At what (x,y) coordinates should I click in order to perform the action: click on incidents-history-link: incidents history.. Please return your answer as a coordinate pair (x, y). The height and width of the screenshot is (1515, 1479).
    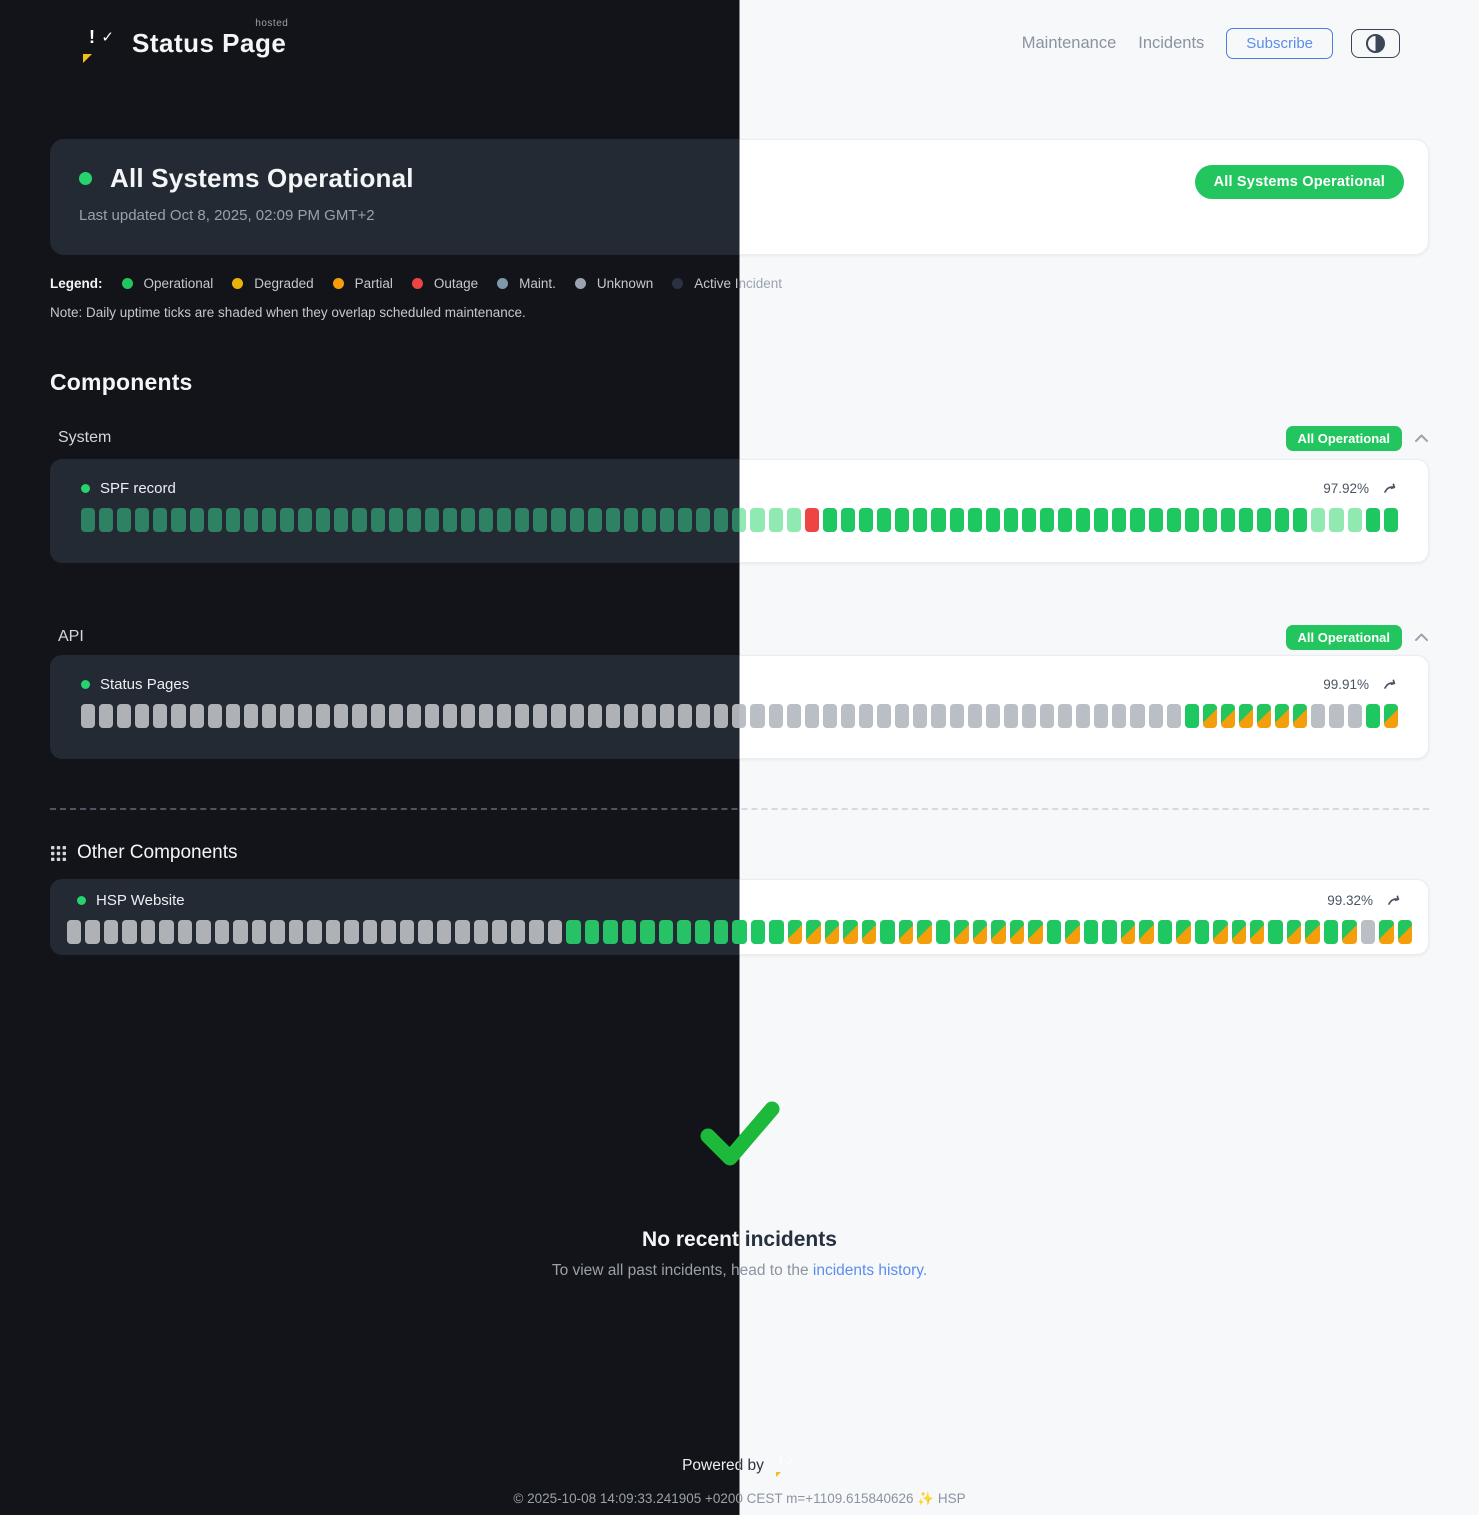
    Looking at the image, I should click on (870, 1270).